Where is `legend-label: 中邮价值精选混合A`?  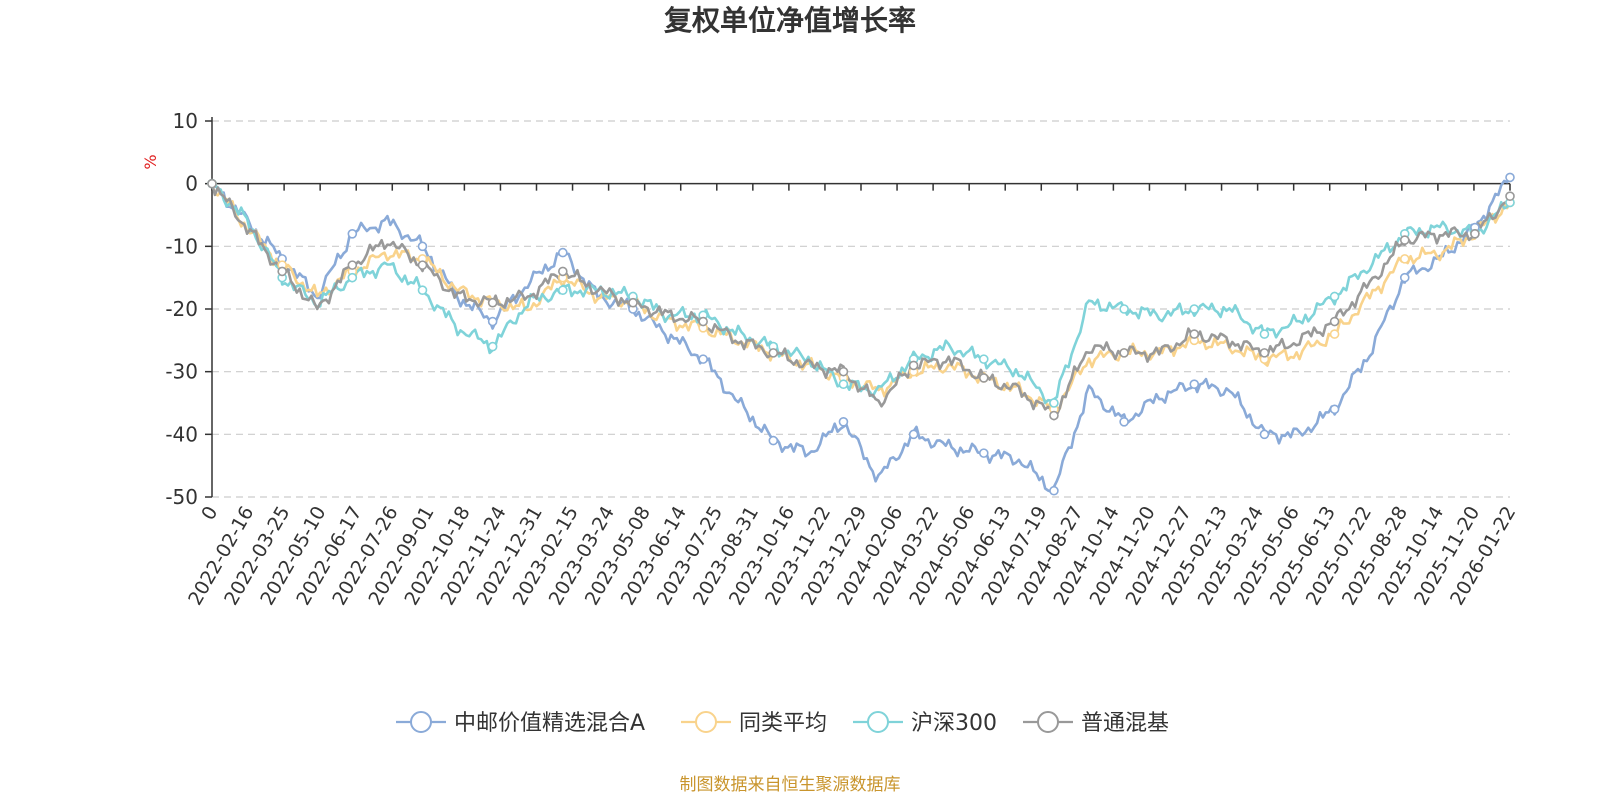 legend-label: 中邮价值精选混合A is located at coordinates (549, 723).